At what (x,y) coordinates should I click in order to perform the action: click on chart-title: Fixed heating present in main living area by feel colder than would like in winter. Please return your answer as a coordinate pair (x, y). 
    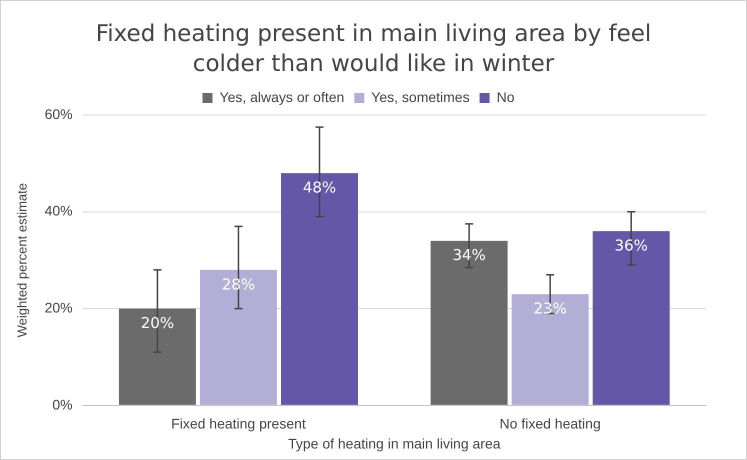
    Looking at the image, I should click on (373, 49).